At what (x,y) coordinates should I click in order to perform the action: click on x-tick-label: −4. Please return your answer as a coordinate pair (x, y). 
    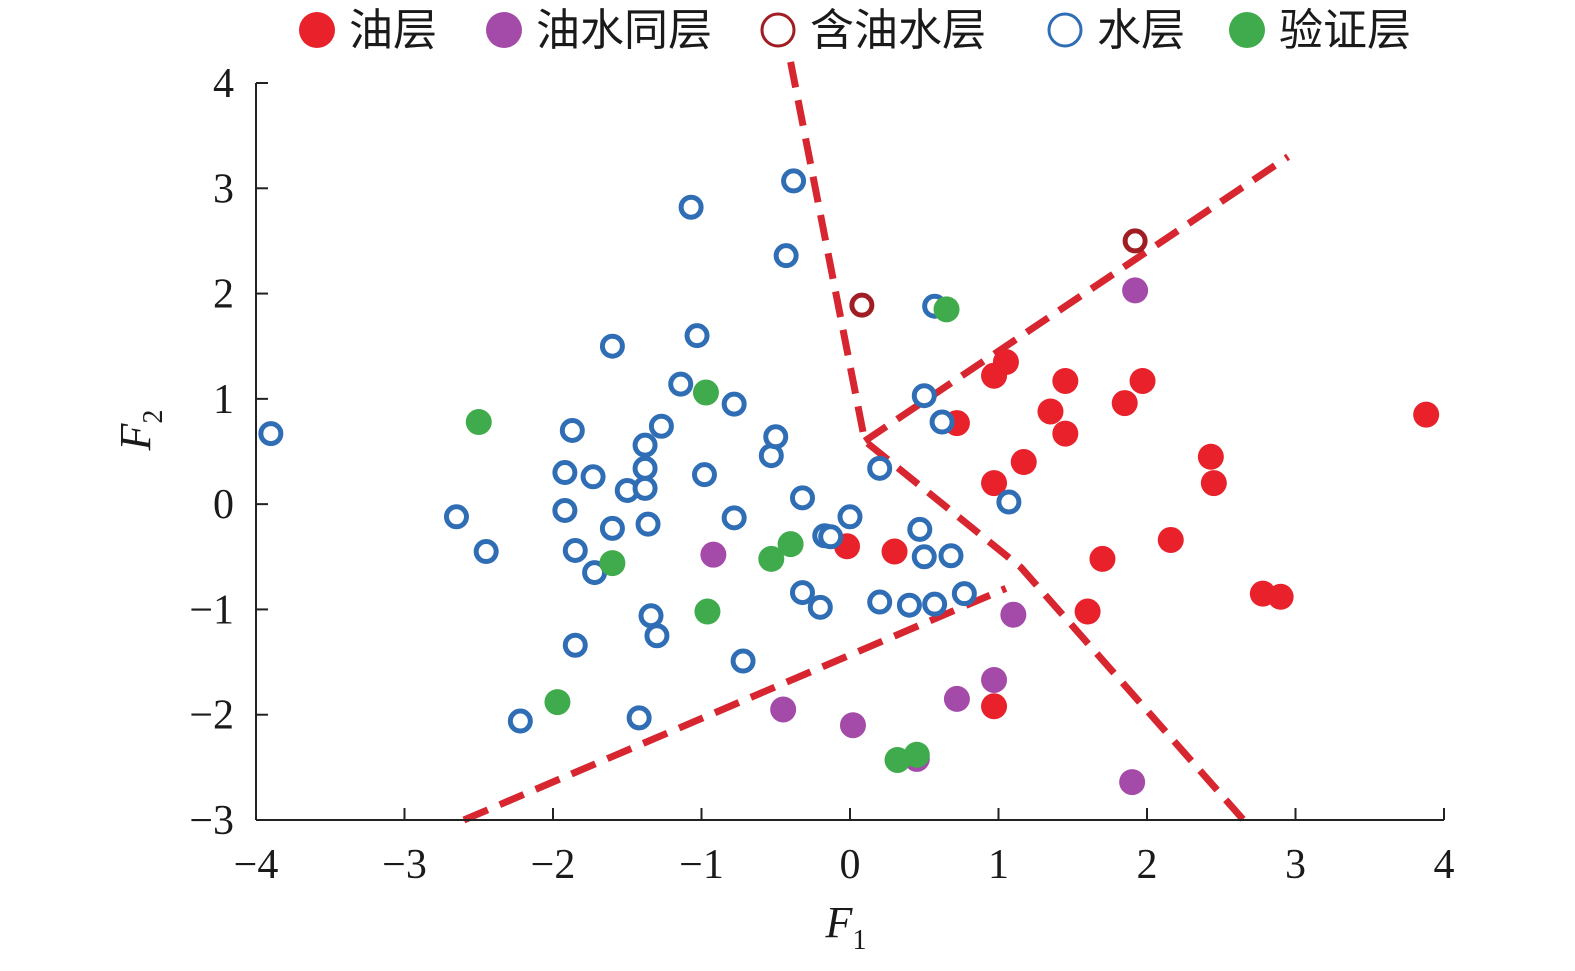
    Looking at the image, I should click on (256, 865).